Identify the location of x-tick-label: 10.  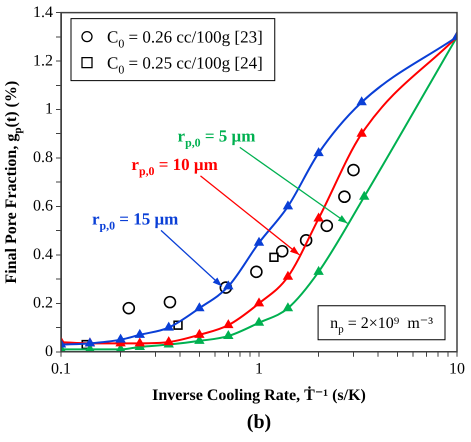
(457, 369).